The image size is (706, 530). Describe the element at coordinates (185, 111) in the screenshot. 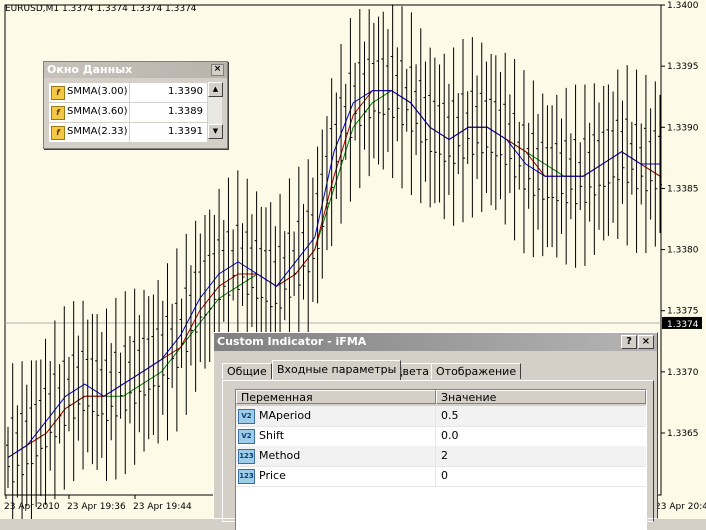

I see `indicator-value: 1.3389` at that location.